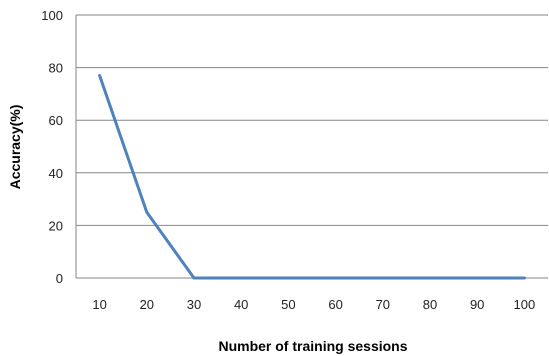 This screenshot has width=549, height=356. What do you see at coordinates (477, 304) in the screenshot?
I see `x-tick-label: 90` at bounding box center [477, 304].